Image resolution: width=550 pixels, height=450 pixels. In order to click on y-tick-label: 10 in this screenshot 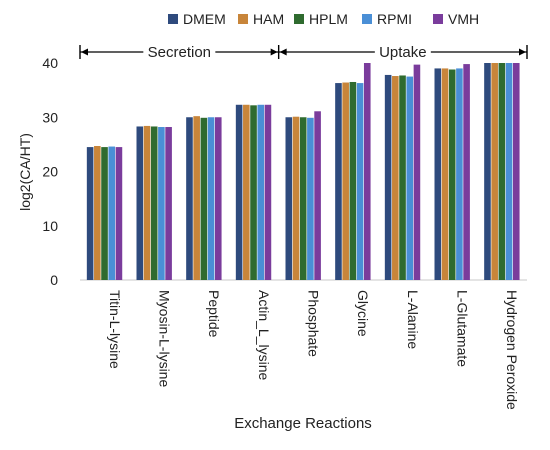, I will do `click(50, 226)`.